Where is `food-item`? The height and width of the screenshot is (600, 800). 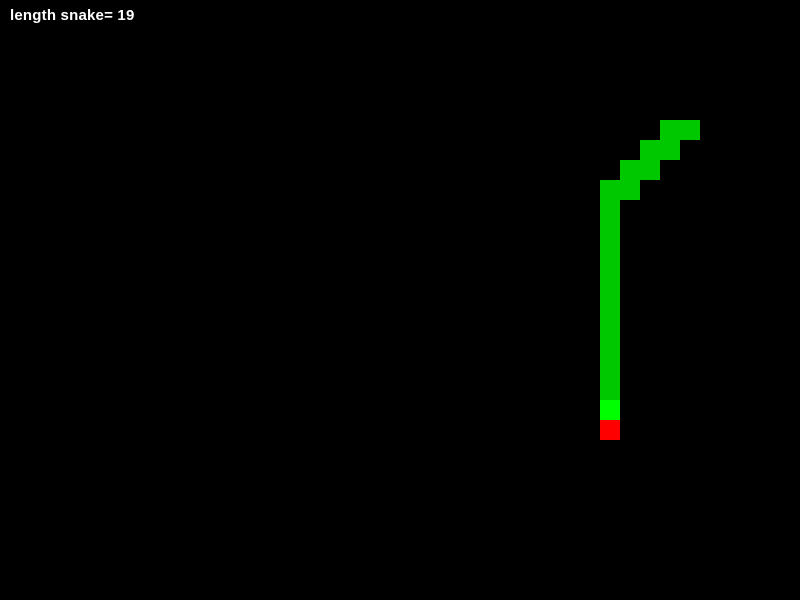
food-item is located at coordinates (610, 430).